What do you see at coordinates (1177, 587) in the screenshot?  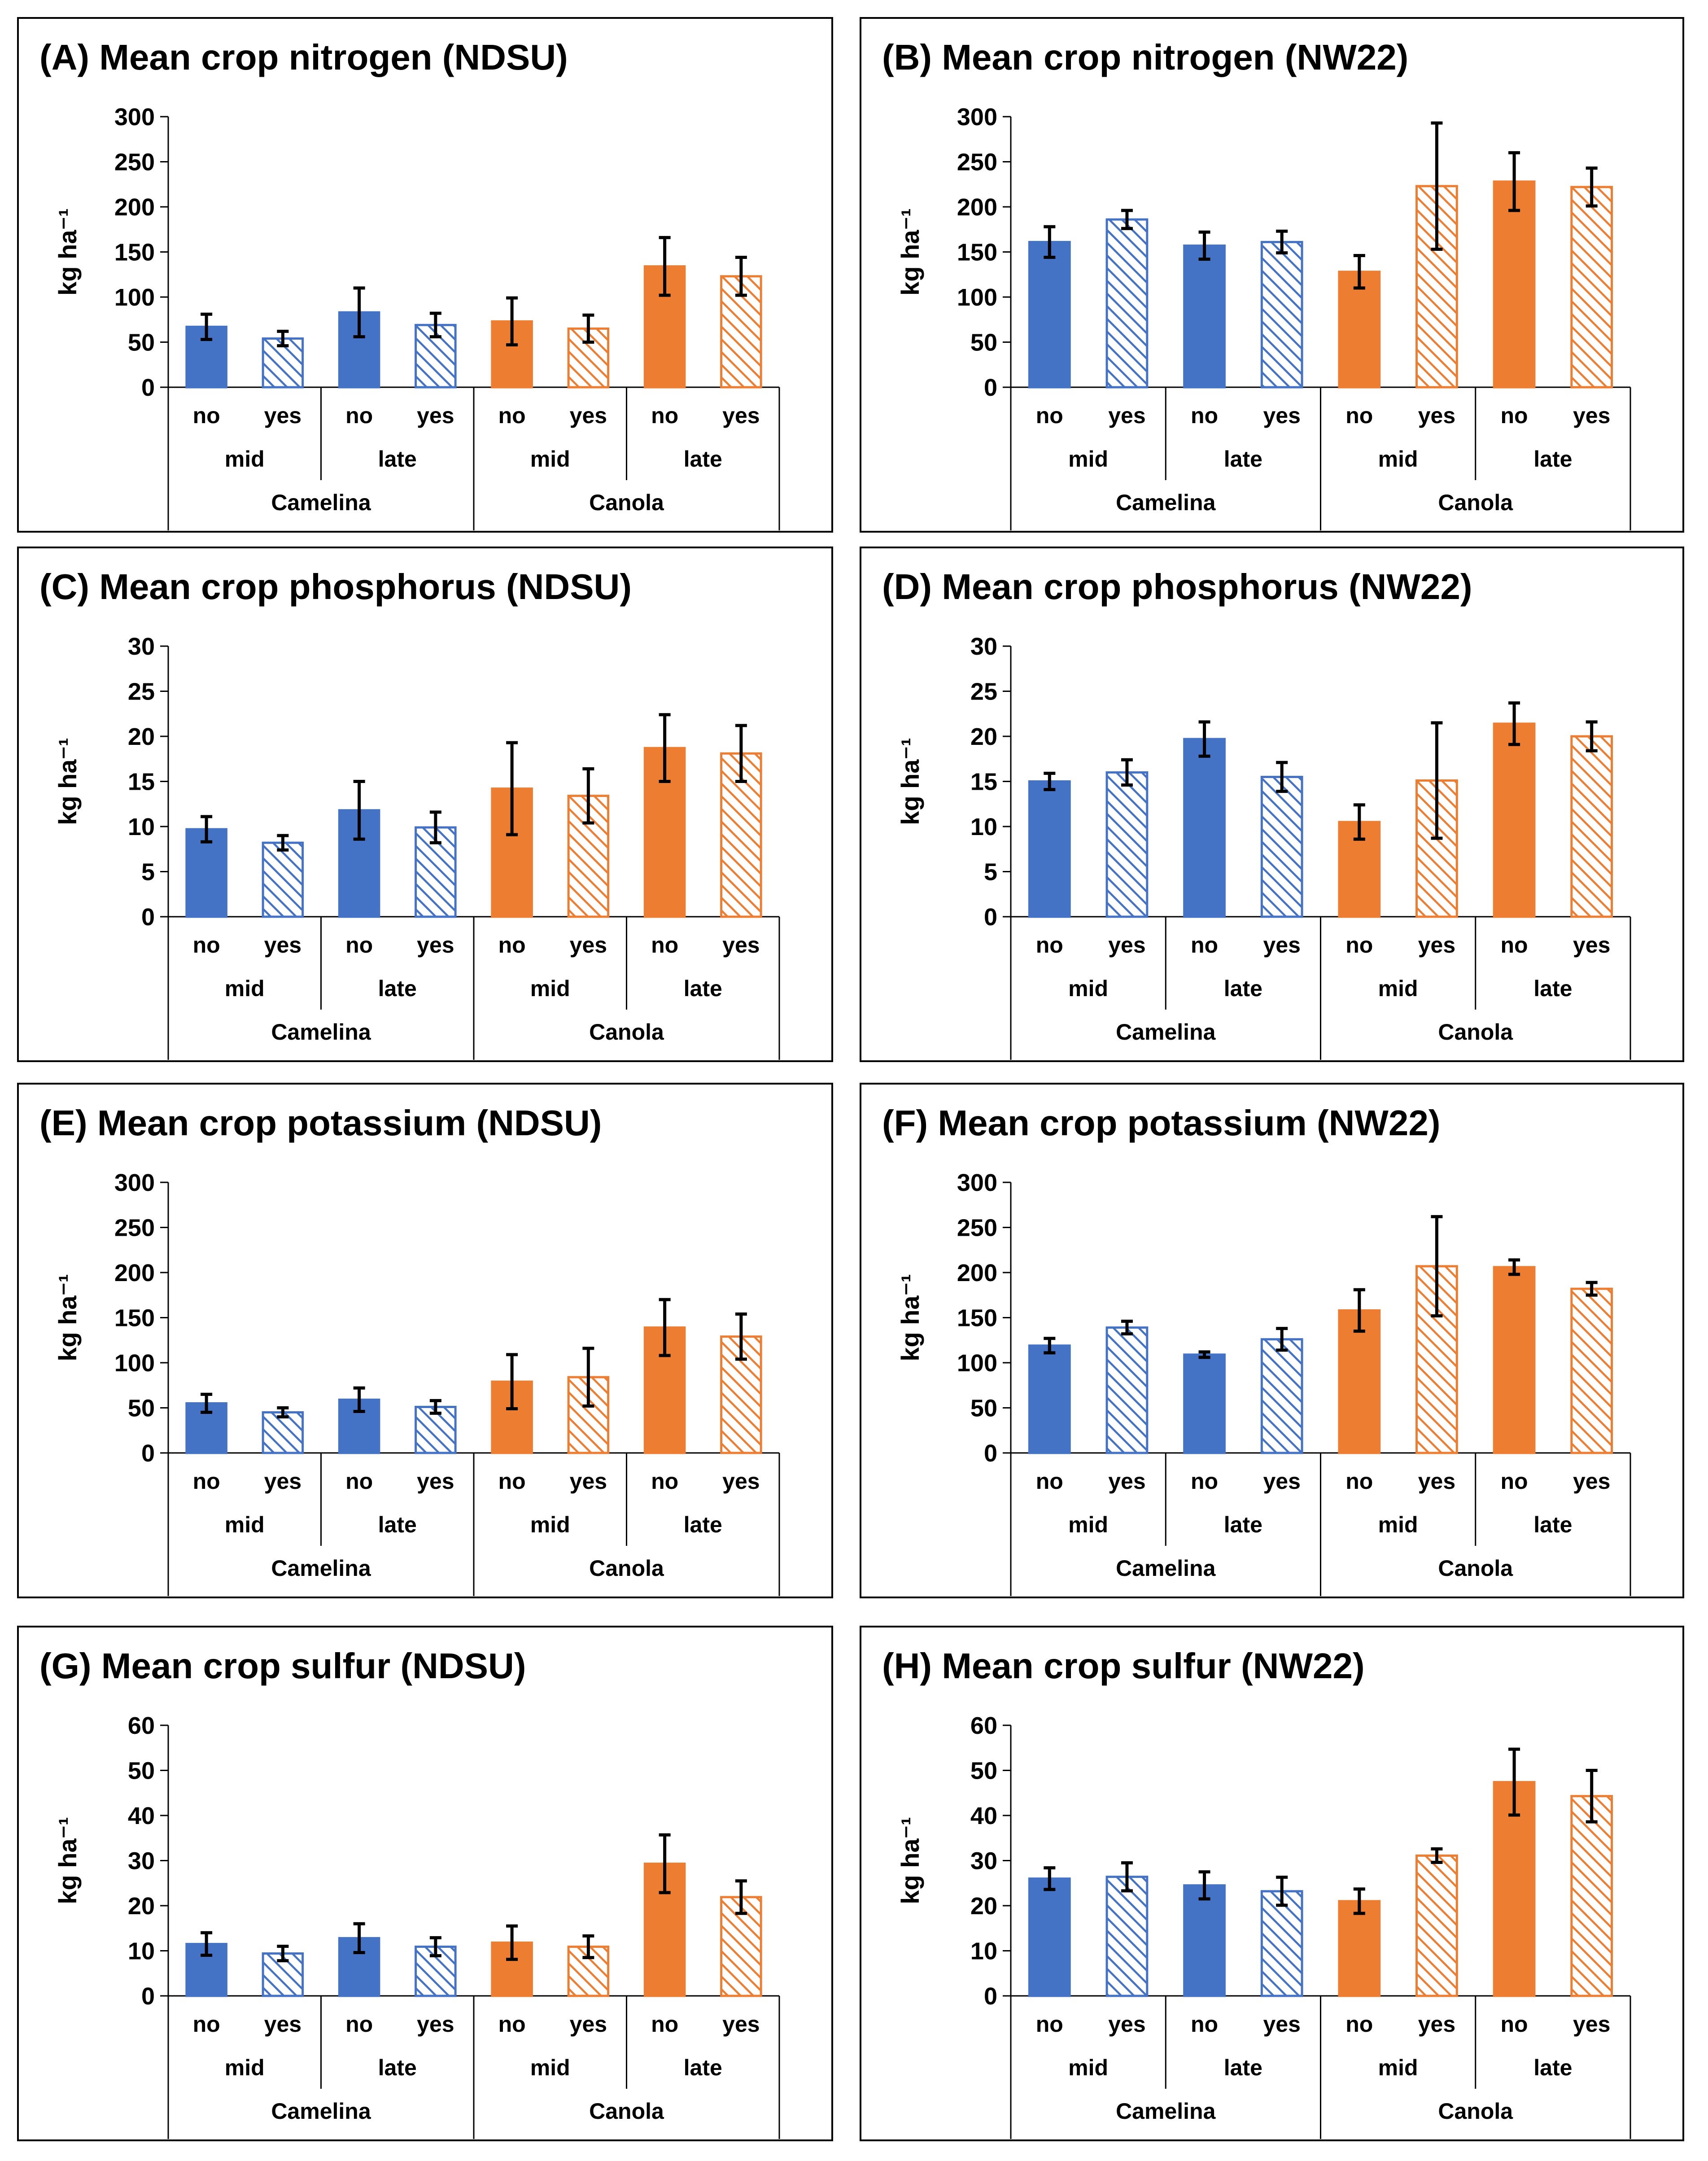 I see `chart-title: (D) Mean crop phosphorus (NW22)` at bounding box center [1177, 587].